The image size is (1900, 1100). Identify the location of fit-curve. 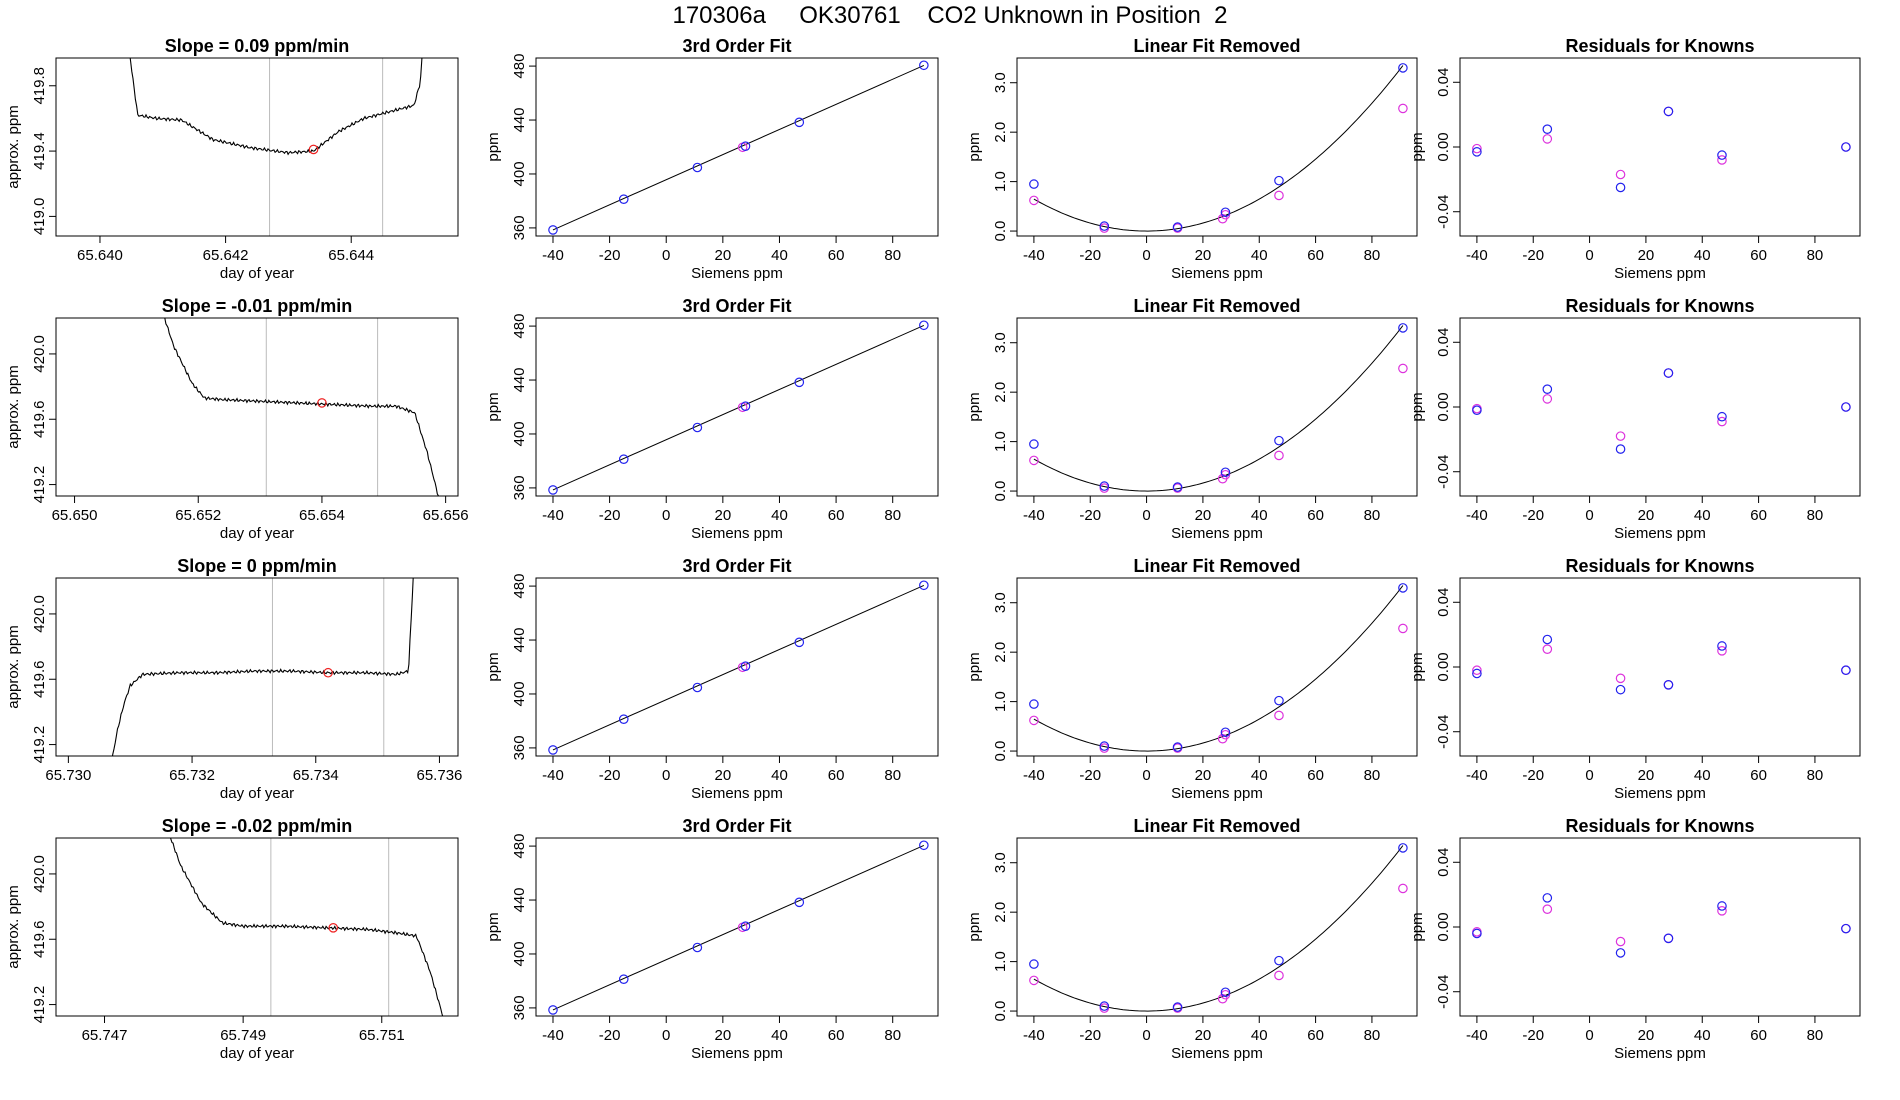
(1218, 668).